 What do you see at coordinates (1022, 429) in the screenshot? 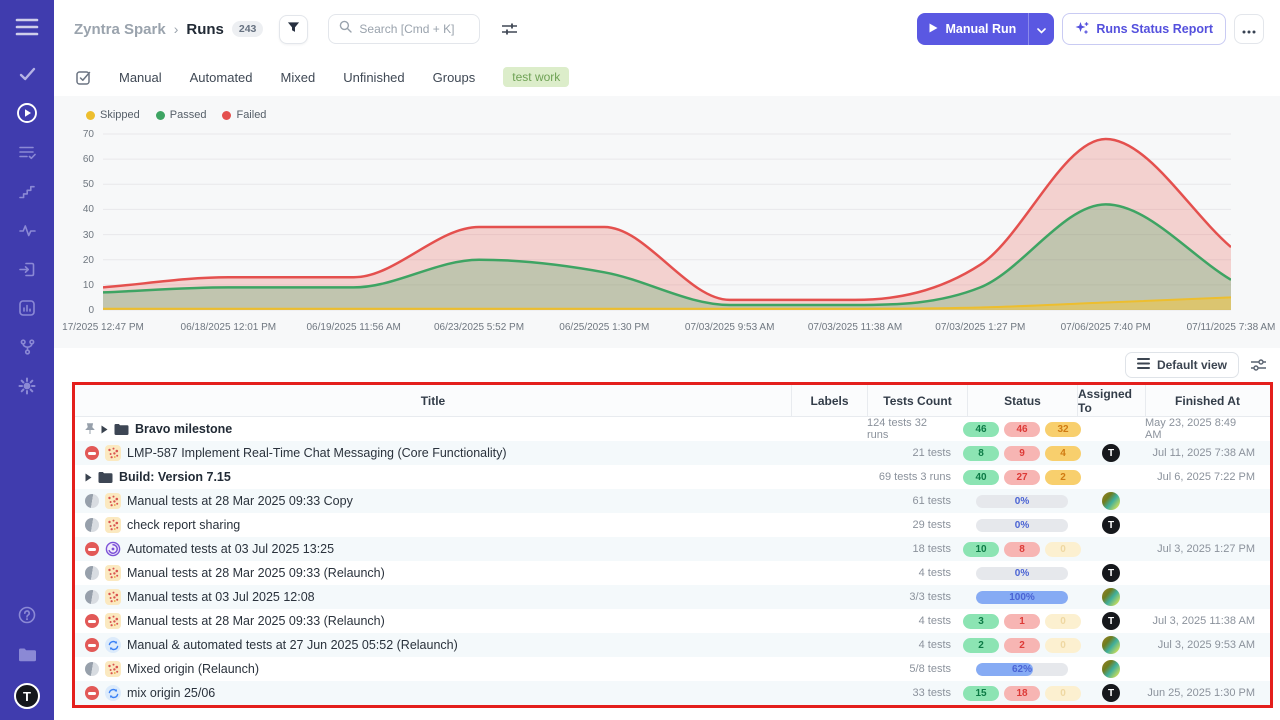
I see `failed-count-pill: 46` at bounding box center [1022, 429].